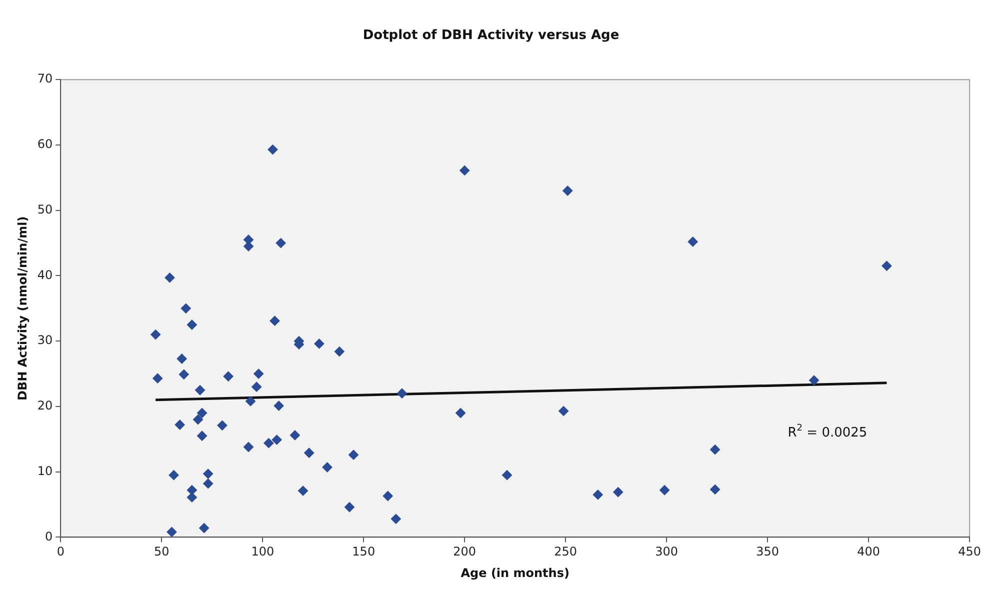  I want to click on x-tick-label: 400, so click(868, 551).